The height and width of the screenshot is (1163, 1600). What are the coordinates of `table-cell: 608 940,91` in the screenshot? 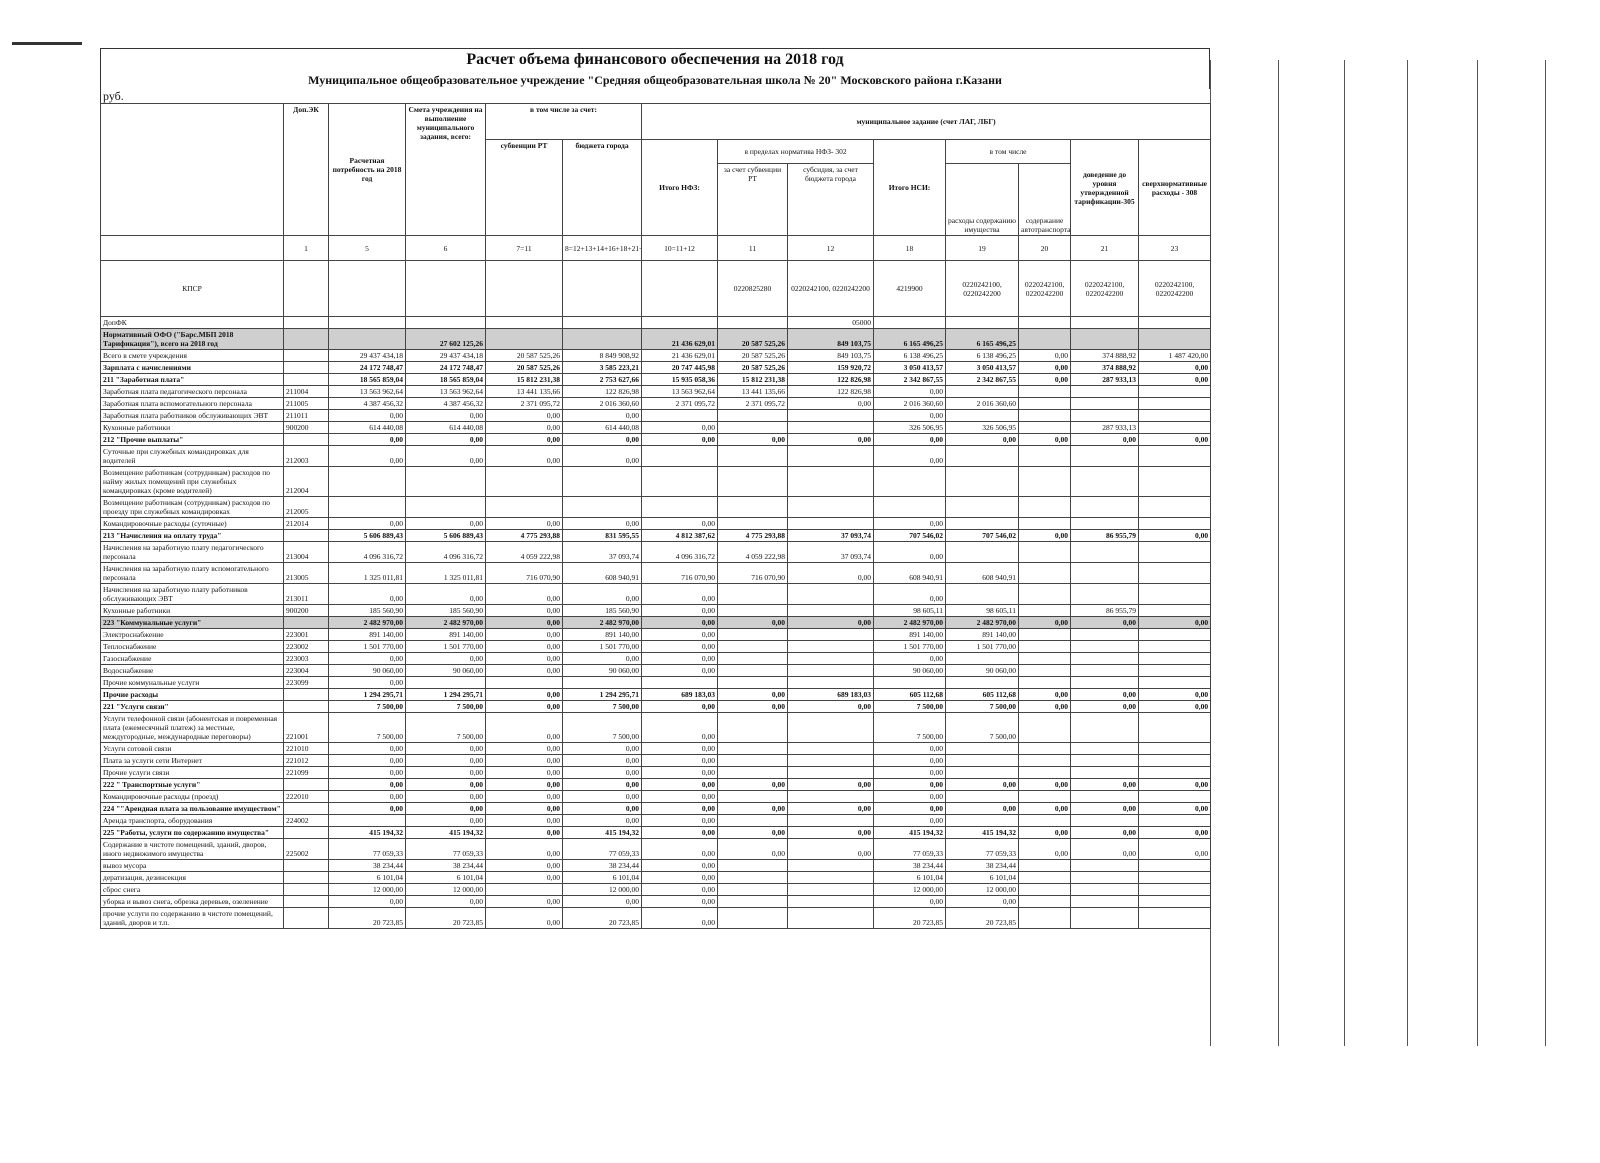 It's located at (910, 573).